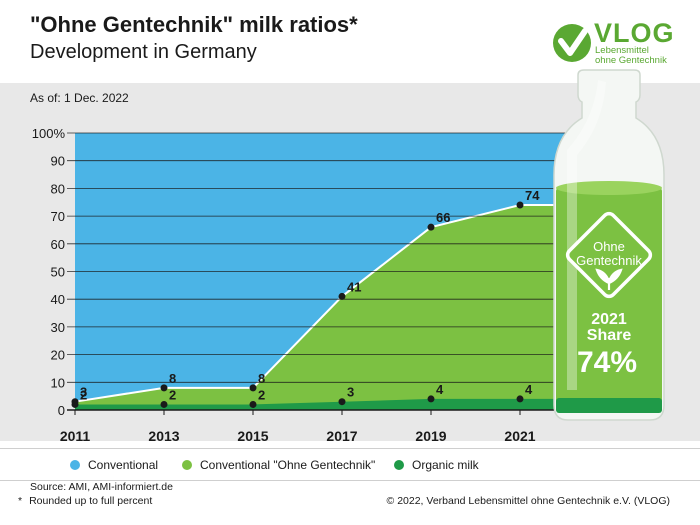  I want to click on logo-tagline-2: ohne Gentechnik, so click(631, 60).